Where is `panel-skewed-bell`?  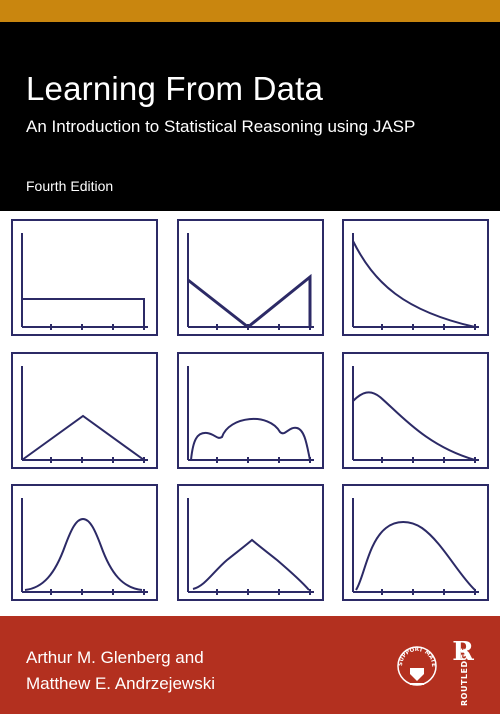 panel-skewed-bell is located at coordinates (415, 542).